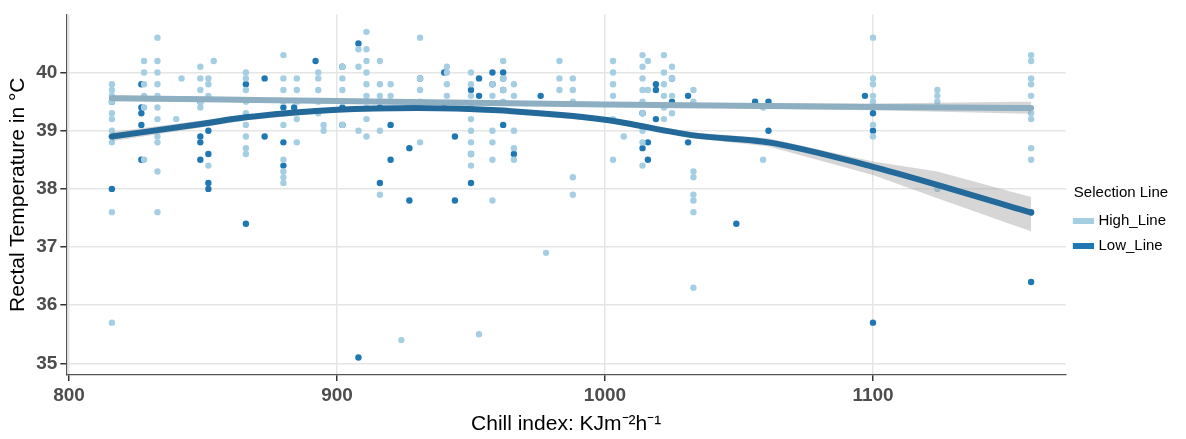 This screenshot has height=439, width=1186. What do you see at coordinates (337, 394) in the screenshot?
I see `x-tick-label: 900` at bounding box center [337, 394].